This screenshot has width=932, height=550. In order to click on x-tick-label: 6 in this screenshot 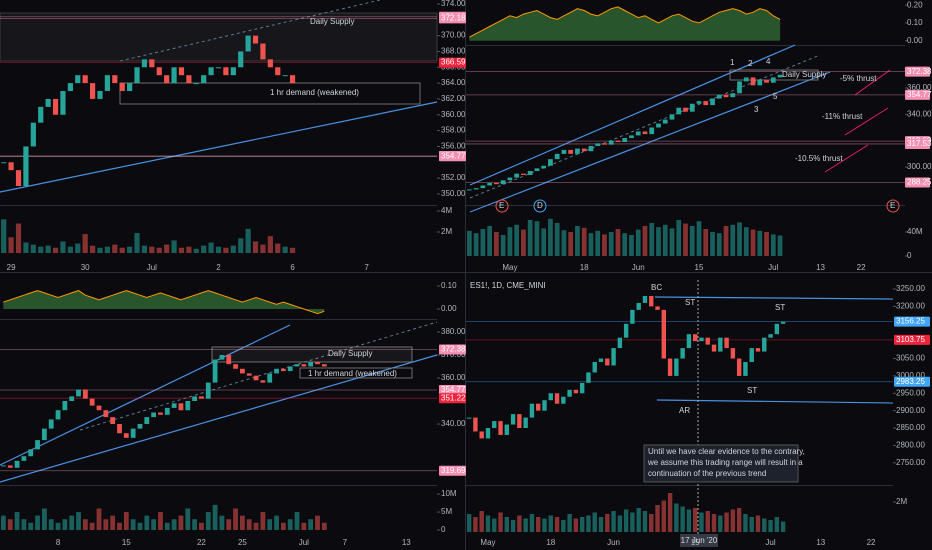, I will do `click(292, 267)`.